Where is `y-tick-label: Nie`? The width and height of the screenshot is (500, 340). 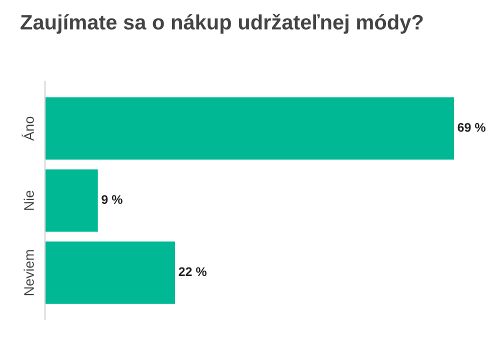 y-tick-label: Nie is located at coordinates (29, 200).